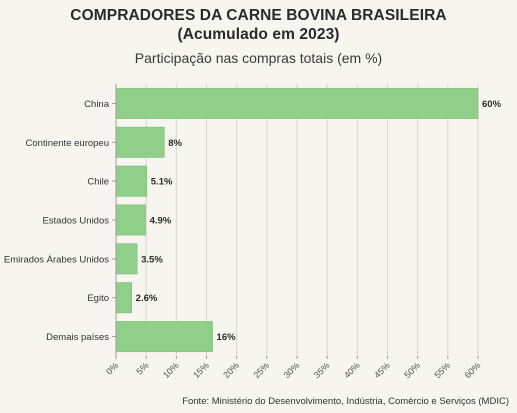  What do you see at coordinates (142, 368) in the screenshot?
I see `x-tick-label: 5%` at bounding box center [142, 368].